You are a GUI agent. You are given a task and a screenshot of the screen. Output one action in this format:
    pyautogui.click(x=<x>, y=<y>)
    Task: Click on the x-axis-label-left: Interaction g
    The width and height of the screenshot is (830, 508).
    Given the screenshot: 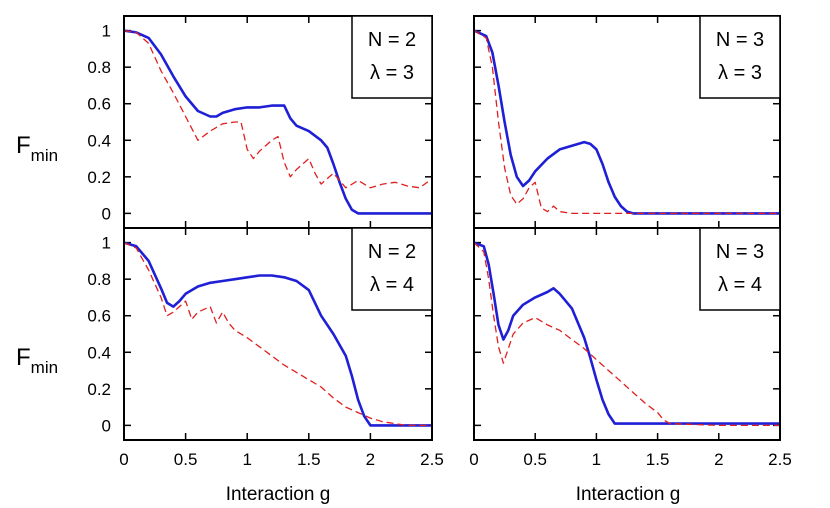 What is the action you would take?
    pyautogui.click(x=278, y=494)
    